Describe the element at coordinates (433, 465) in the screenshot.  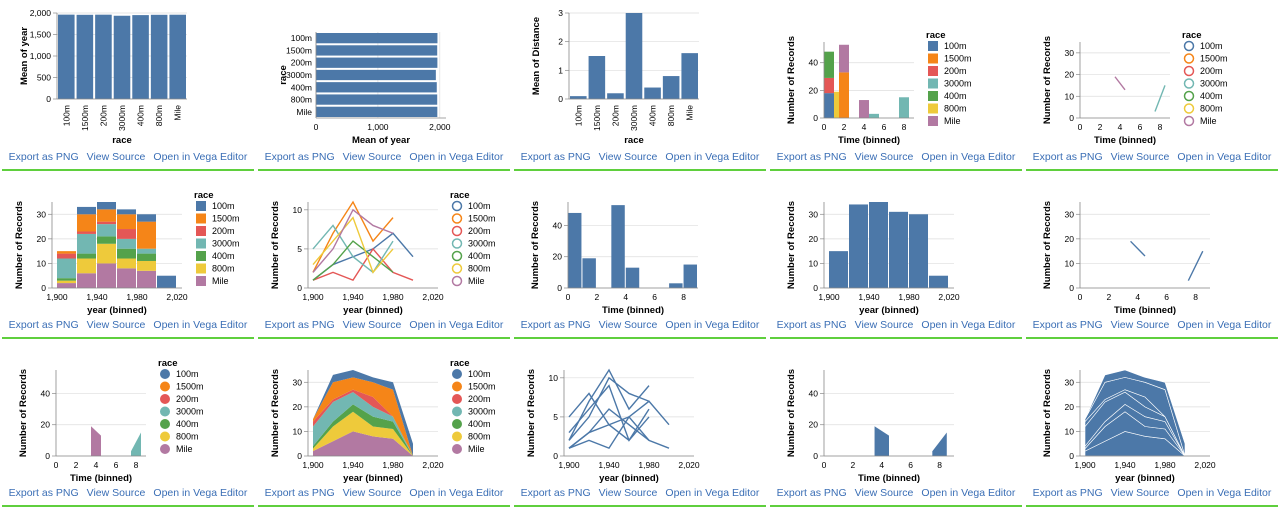
I see `x-tick-label: 2,020` at that location.